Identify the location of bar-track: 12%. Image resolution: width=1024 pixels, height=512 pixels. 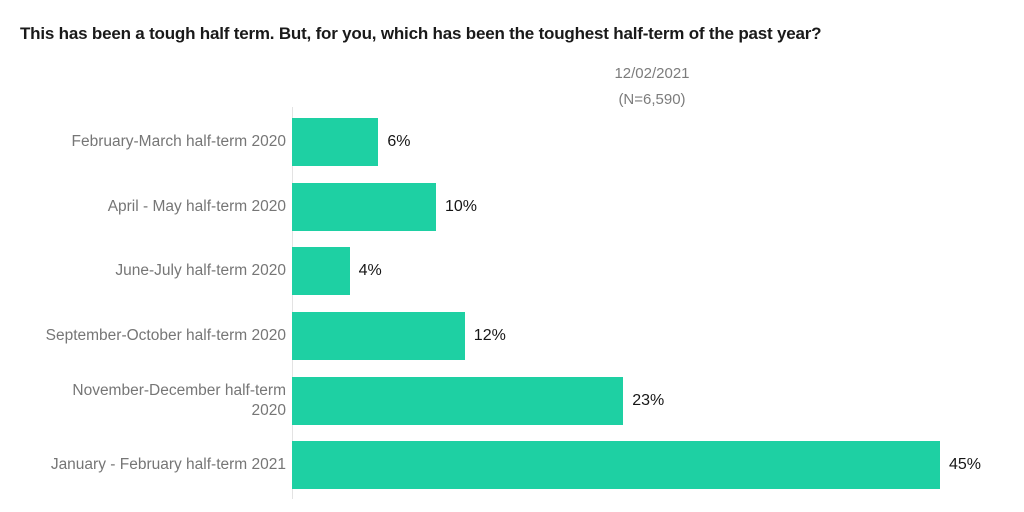
(652, 336).